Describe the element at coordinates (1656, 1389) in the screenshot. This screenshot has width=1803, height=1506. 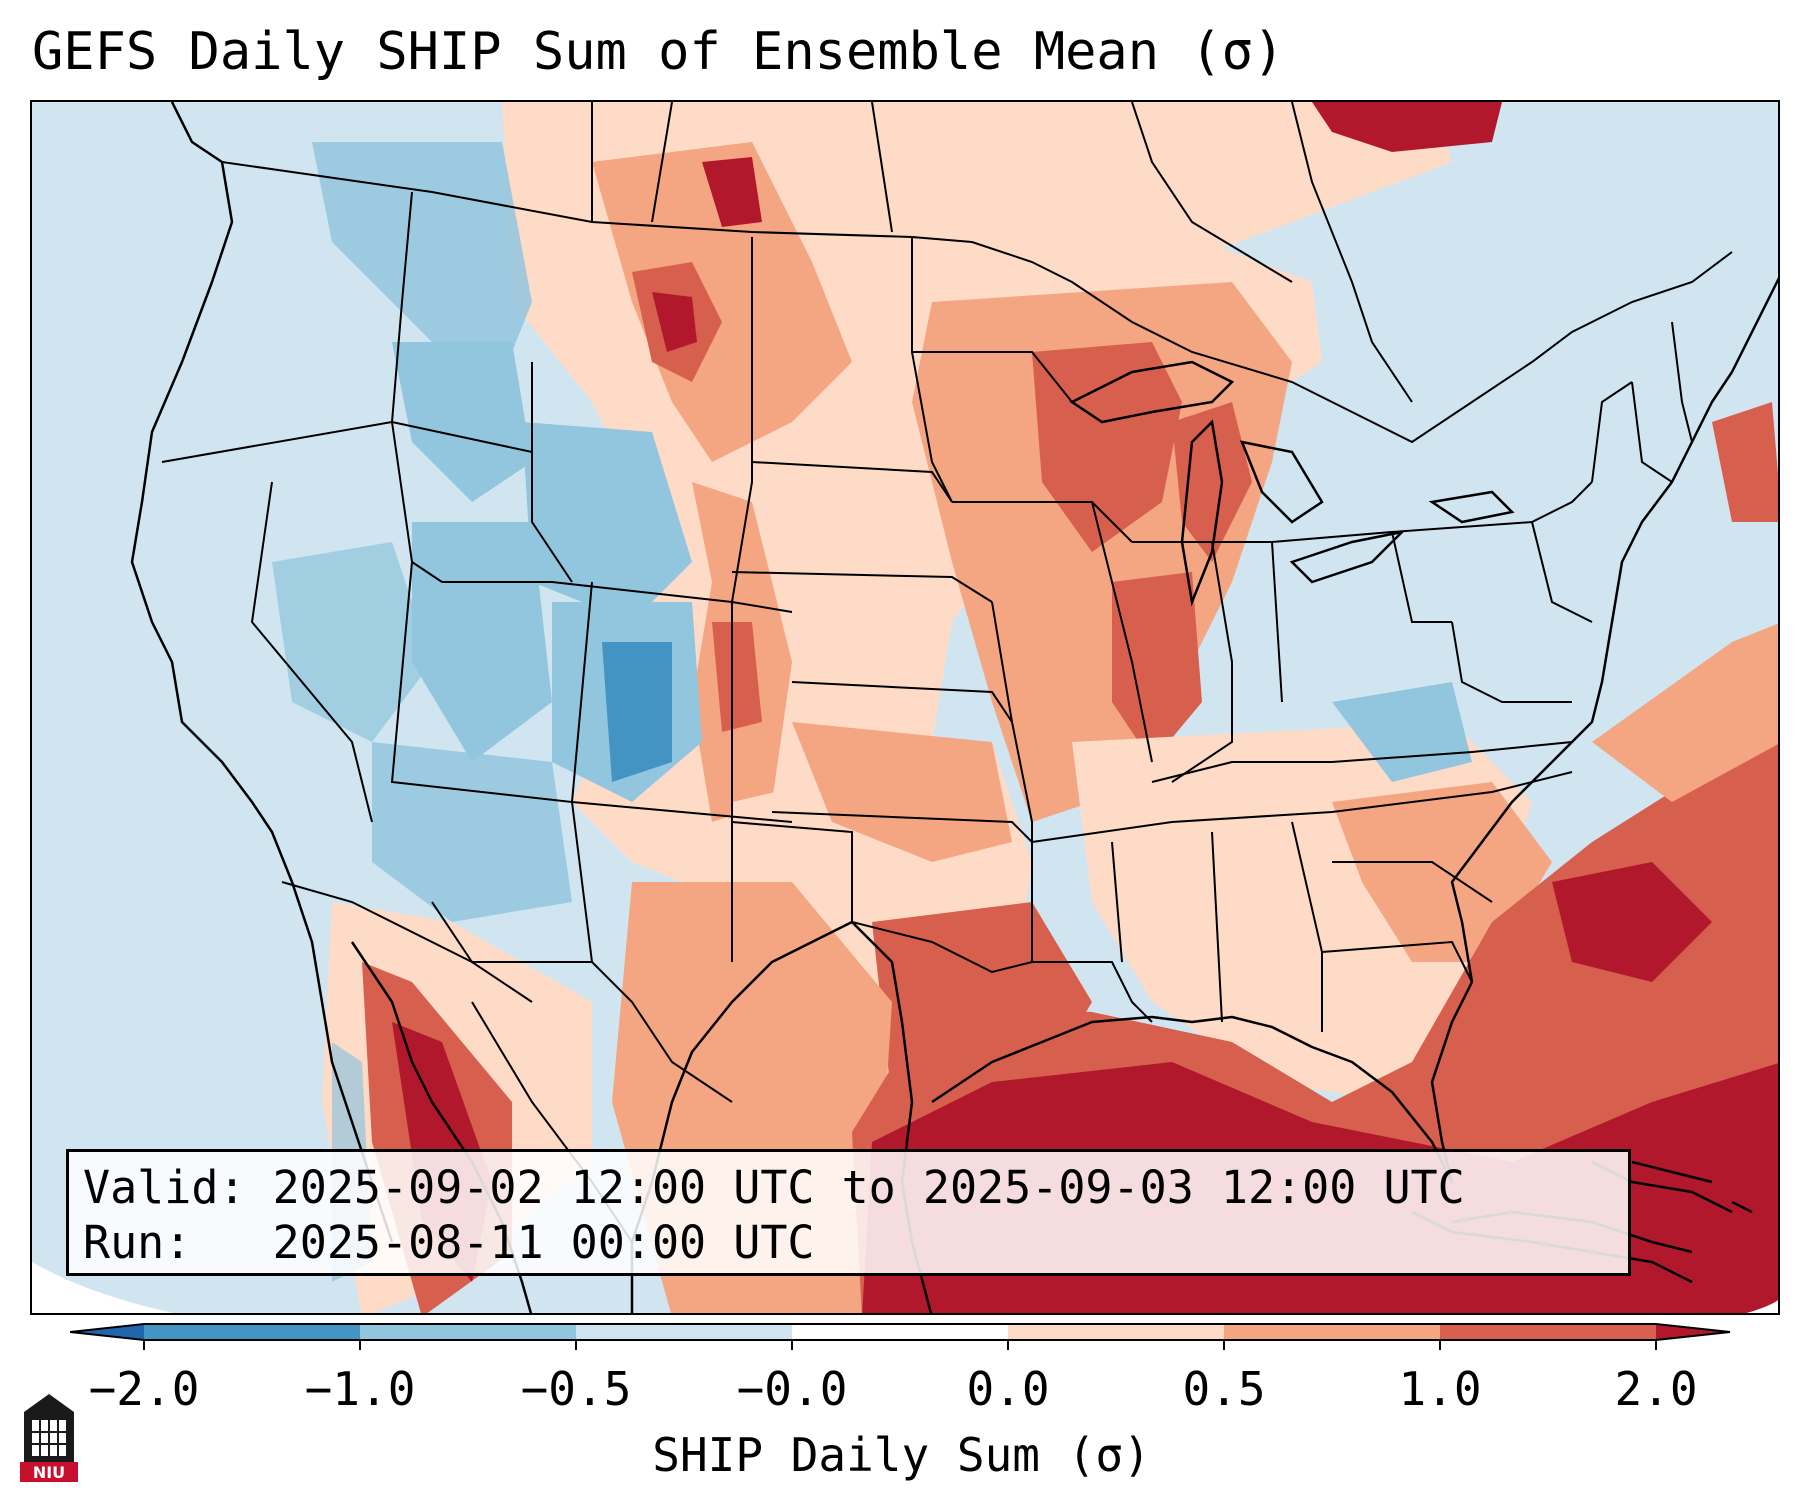
I see `colorbar-tick-label: 2.0` at that location.